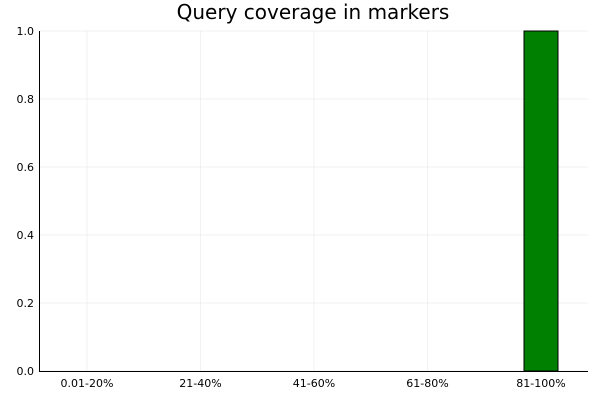  I want to click on x-tick-label: 81-100%, so click(540, 383).